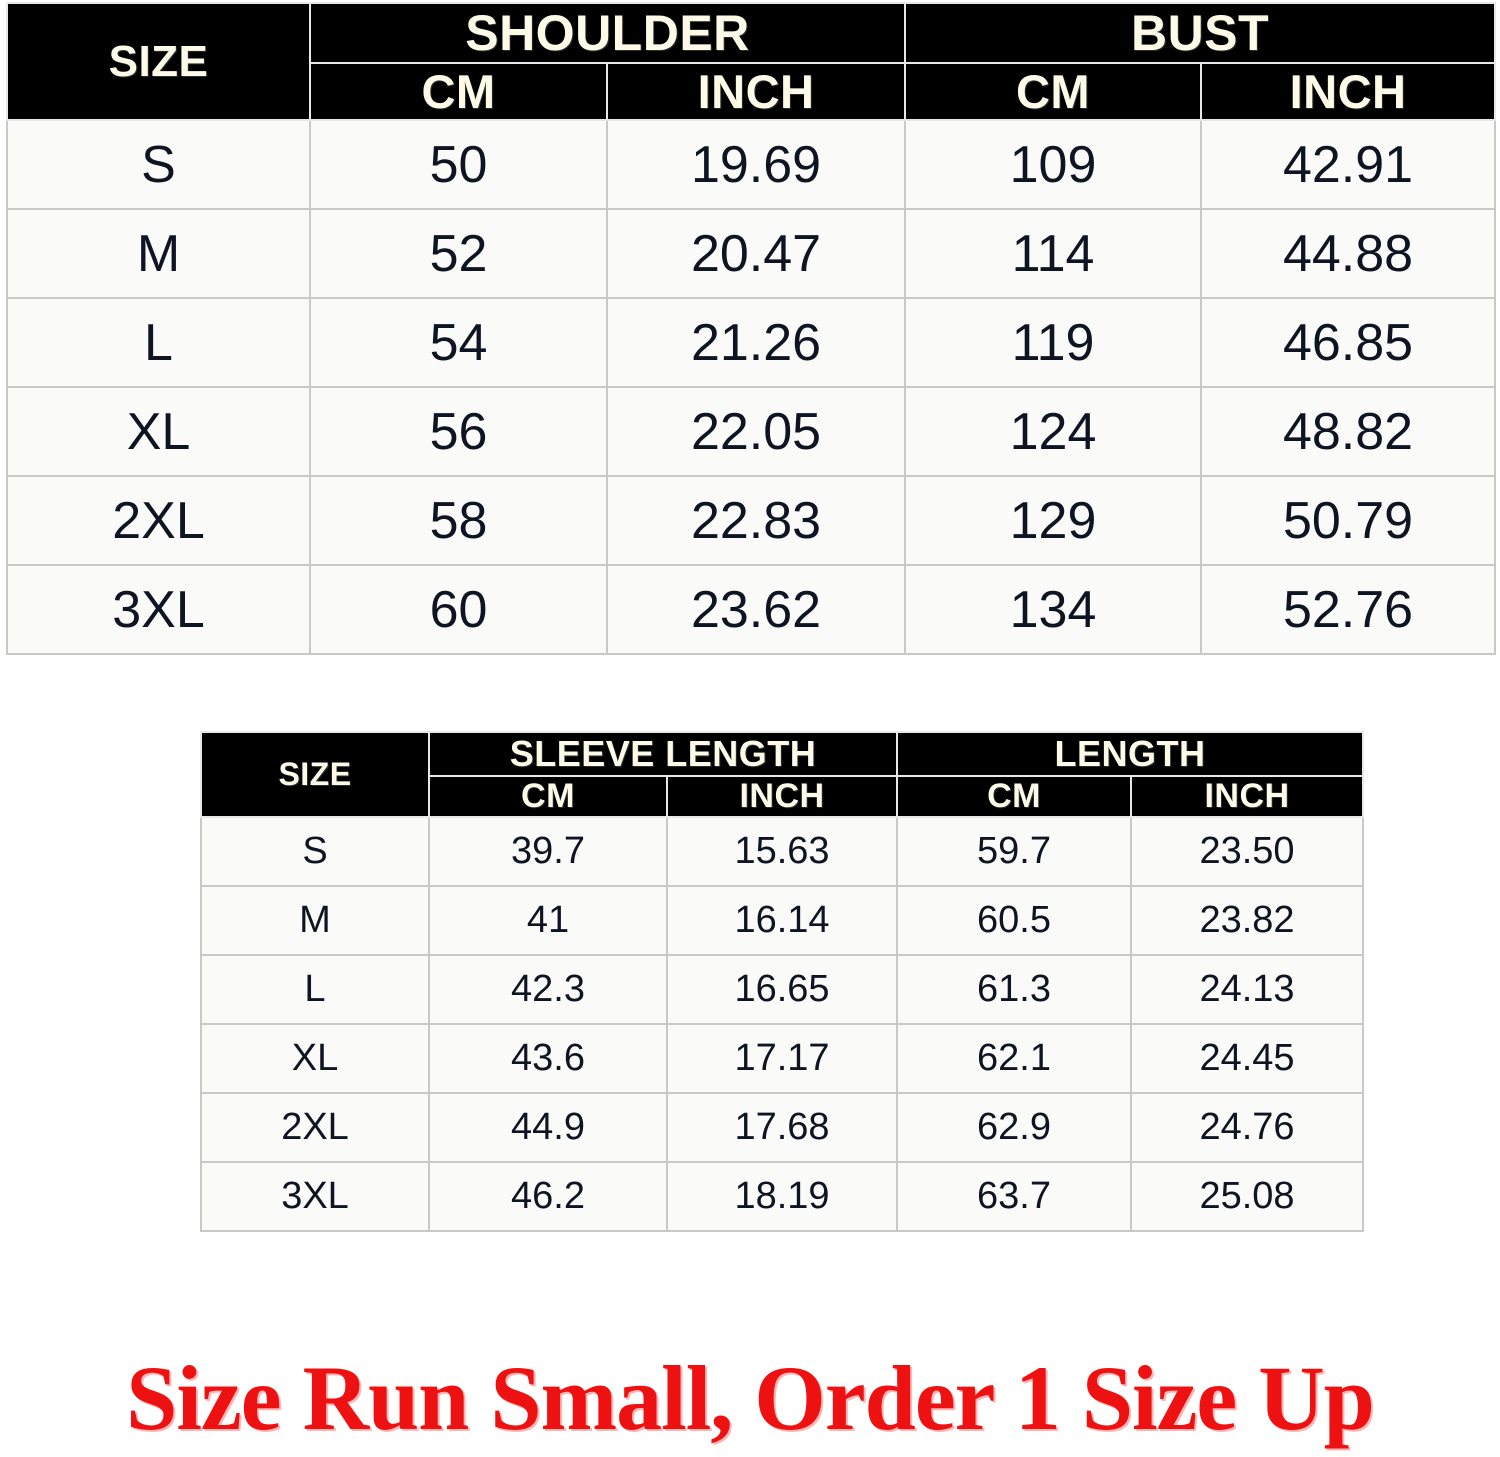 The image size is (1500, 1457). I want to click on header-bust-cm: CM, so click(1053, 91).